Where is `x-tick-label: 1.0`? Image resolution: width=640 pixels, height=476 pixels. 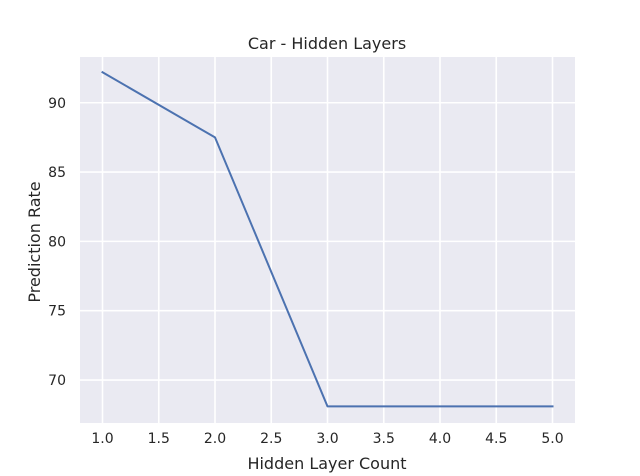
x-tick-label: 1.0 is located at coordinates (102, 439).